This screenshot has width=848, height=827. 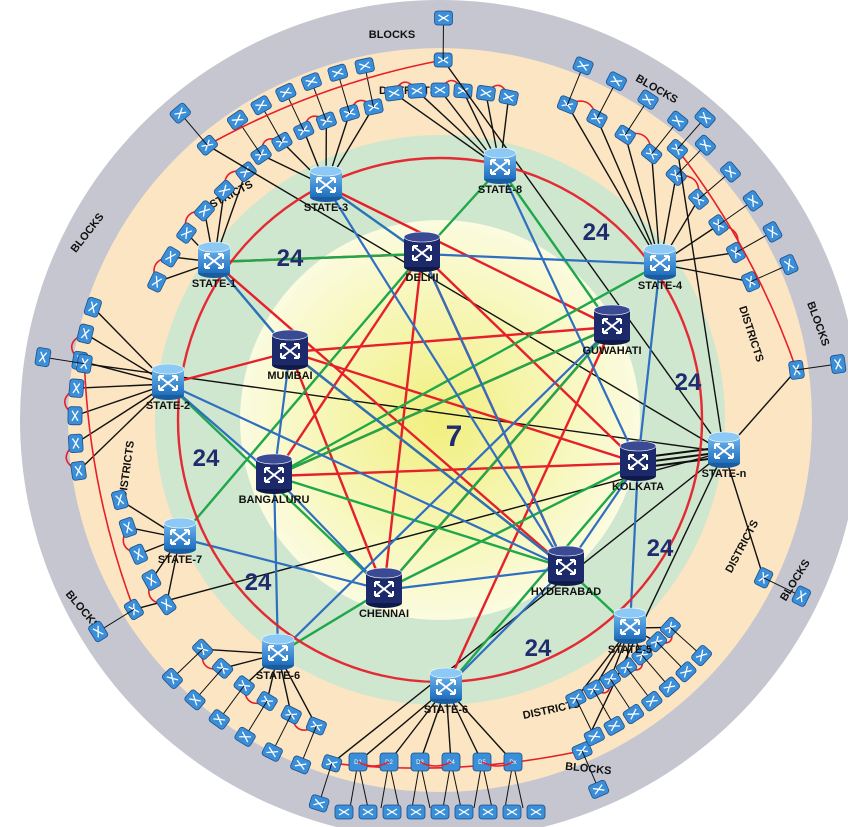 I want to click on link-bangaluru-chennai, so click(x=329, y=533).